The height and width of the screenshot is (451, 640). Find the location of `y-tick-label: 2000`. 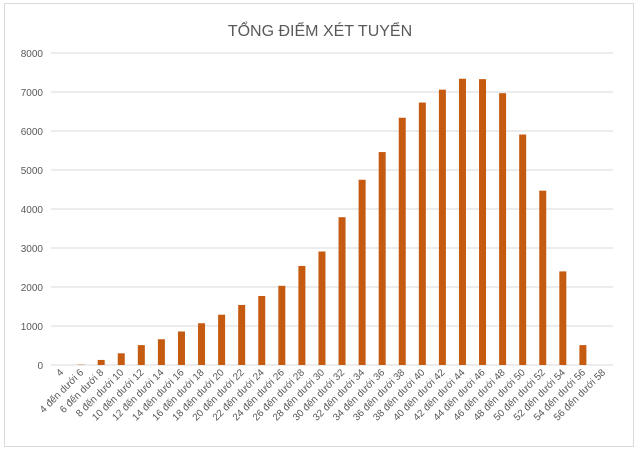

y-tick-label: 2000 is located at coordinates (32, 288).